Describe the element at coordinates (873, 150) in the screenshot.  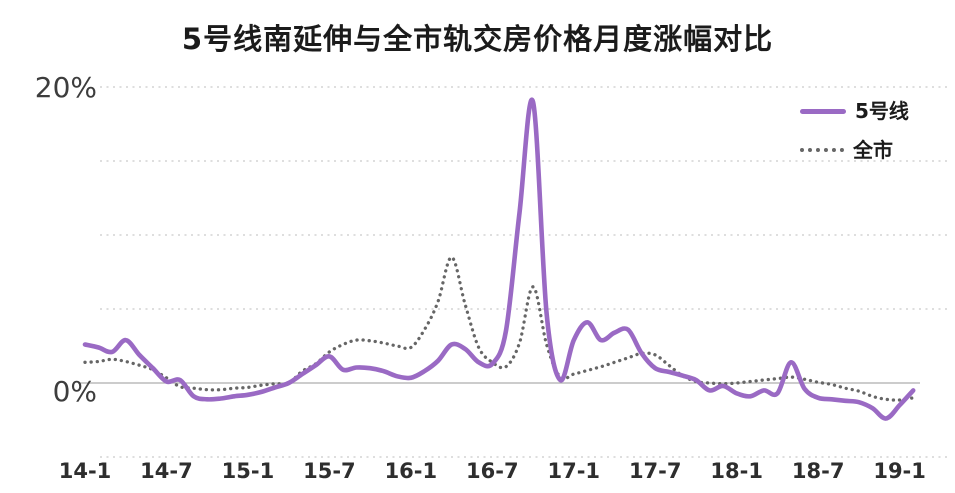
I see `legend-city-label: 全市` at that location.